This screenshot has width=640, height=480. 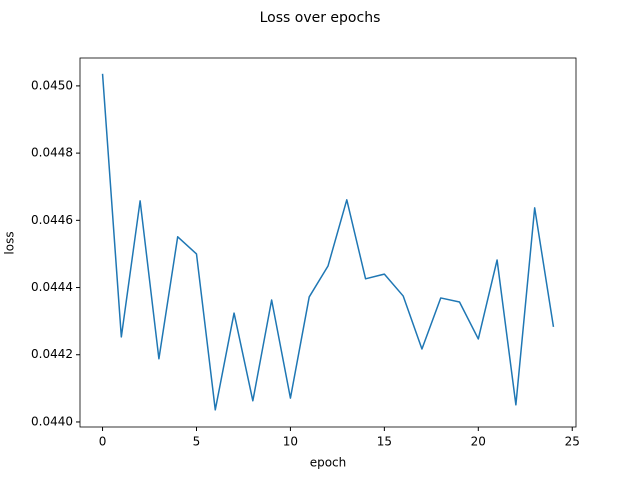 I want to click on x-tick-label: 5, so click(x=197, y=442).